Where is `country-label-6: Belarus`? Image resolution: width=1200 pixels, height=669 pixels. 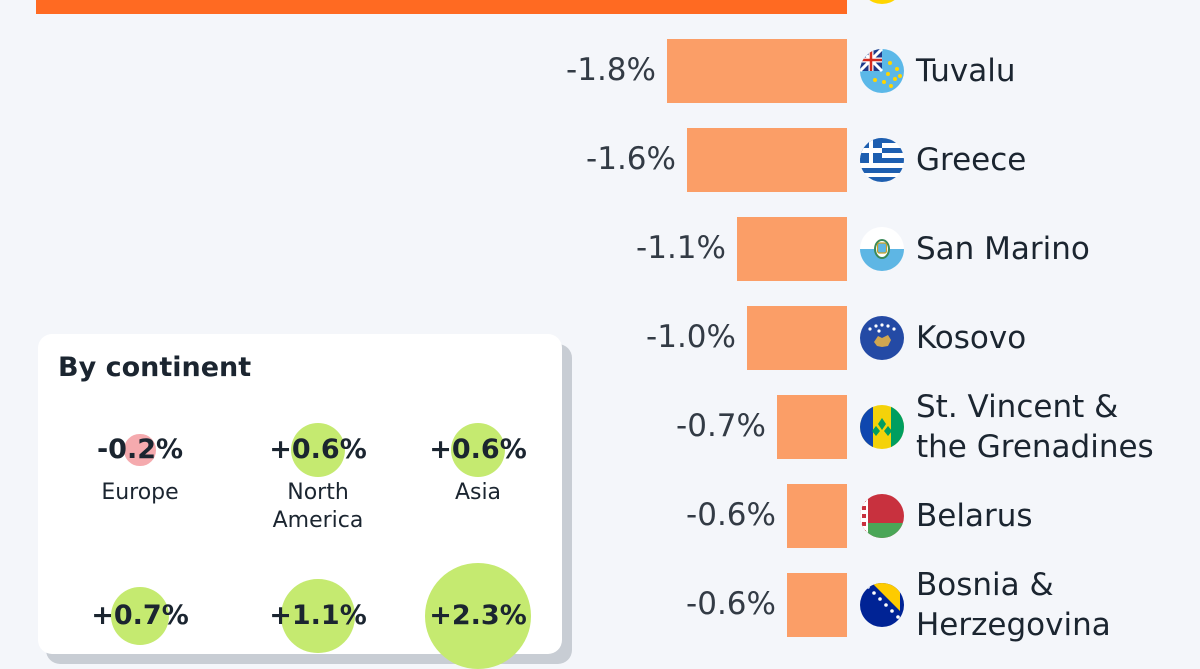
country-label-6: Belarus is located at coordinates (974, 516).